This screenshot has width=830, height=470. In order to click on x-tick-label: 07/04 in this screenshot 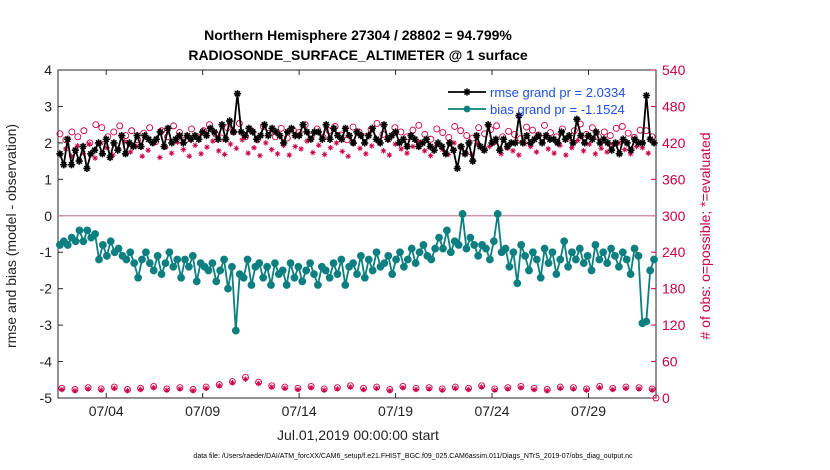, I will do `click(106, 411)`.